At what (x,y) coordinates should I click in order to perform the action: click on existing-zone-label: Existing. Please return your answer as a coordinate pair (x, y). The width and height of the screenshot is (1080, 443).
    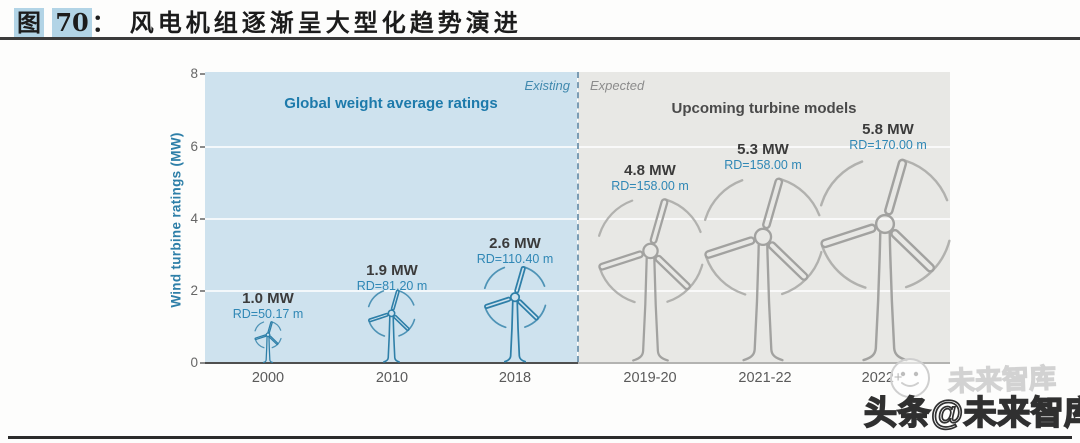
    Looking at the image, I should click on (547, 85).